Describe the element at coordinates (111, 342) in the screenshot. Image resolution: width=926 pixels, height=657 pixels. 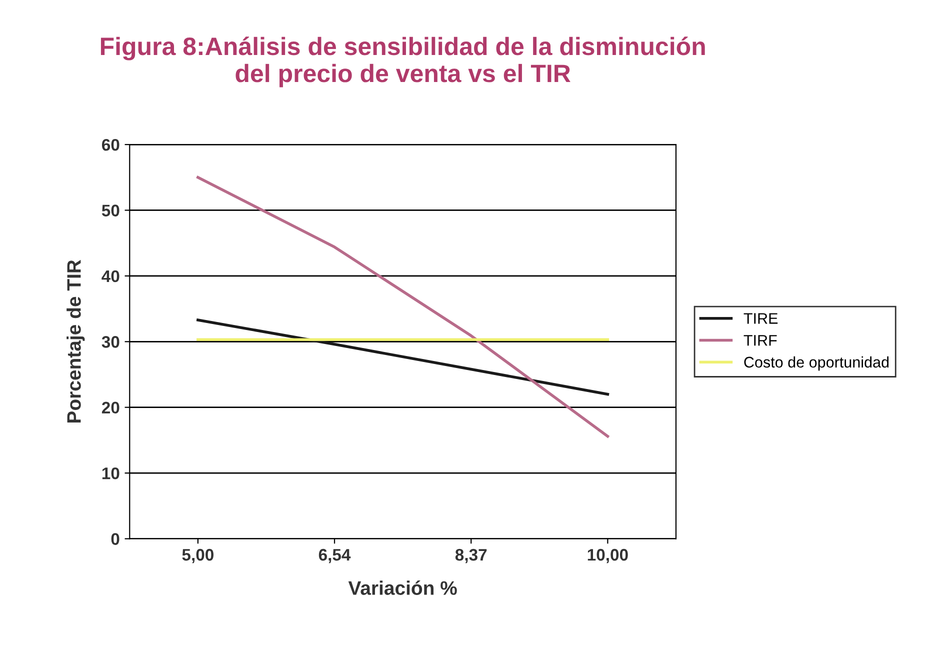
I see `y-tick-label: 30` at that location.